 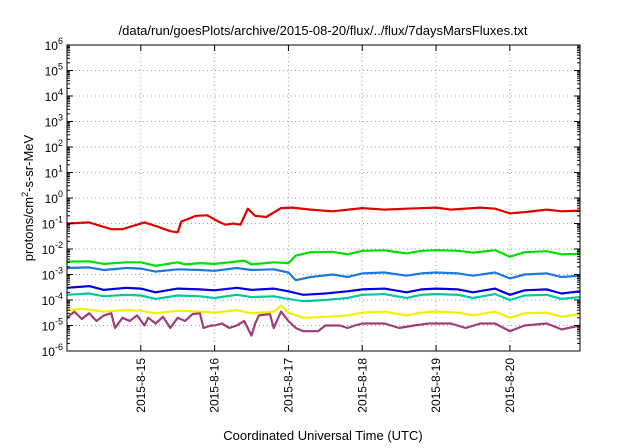 I want to click on y-tick-label: 10⁻¹, so click(x=52, y=223).